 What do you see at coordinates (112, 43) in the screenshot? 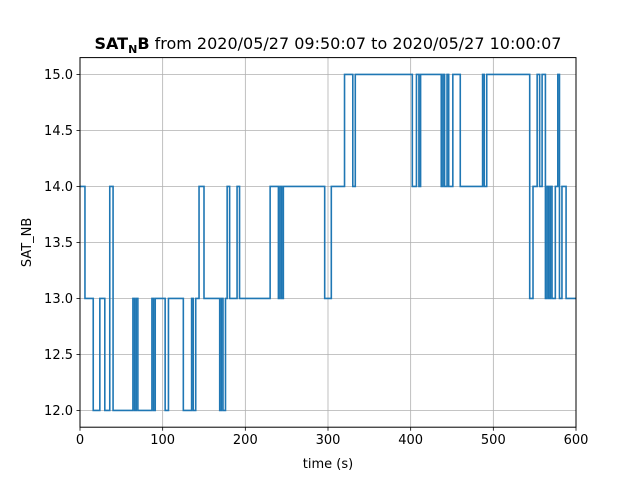
I see `title-main: SAT` at bounding box center [112, 43].